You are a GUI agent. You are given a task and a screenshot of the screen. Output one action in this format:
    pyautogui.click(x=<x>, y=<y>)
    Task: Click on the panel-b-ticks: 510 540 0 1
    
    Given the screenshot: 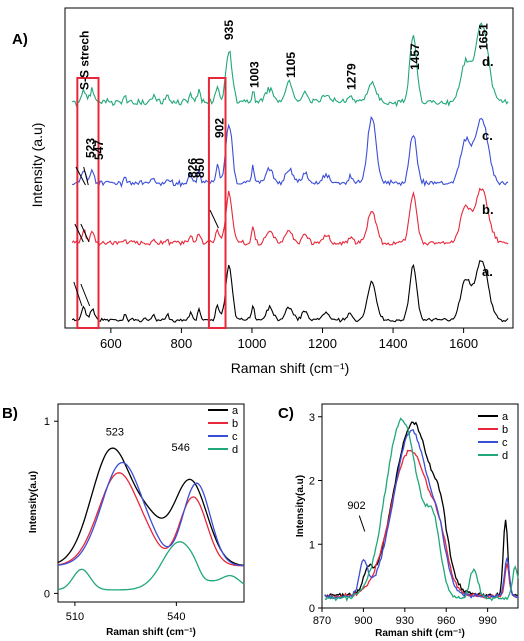 What is the action you would take?
    pyautogui.click(x=115, y=519)
    